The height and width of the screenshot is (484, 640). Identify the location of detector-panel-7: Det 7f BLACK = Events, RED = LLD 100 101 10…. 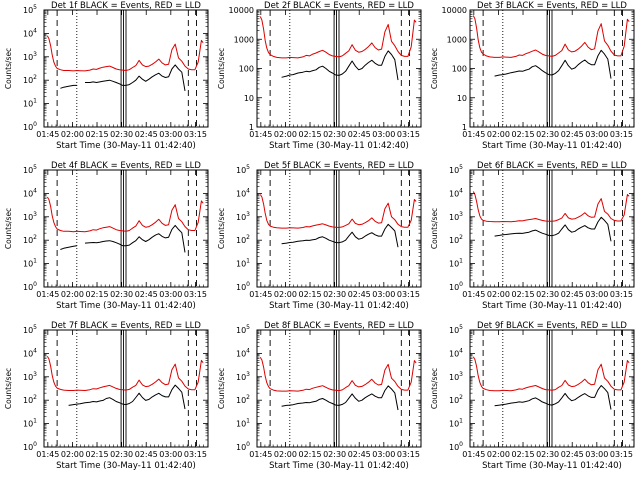
(106, 400).